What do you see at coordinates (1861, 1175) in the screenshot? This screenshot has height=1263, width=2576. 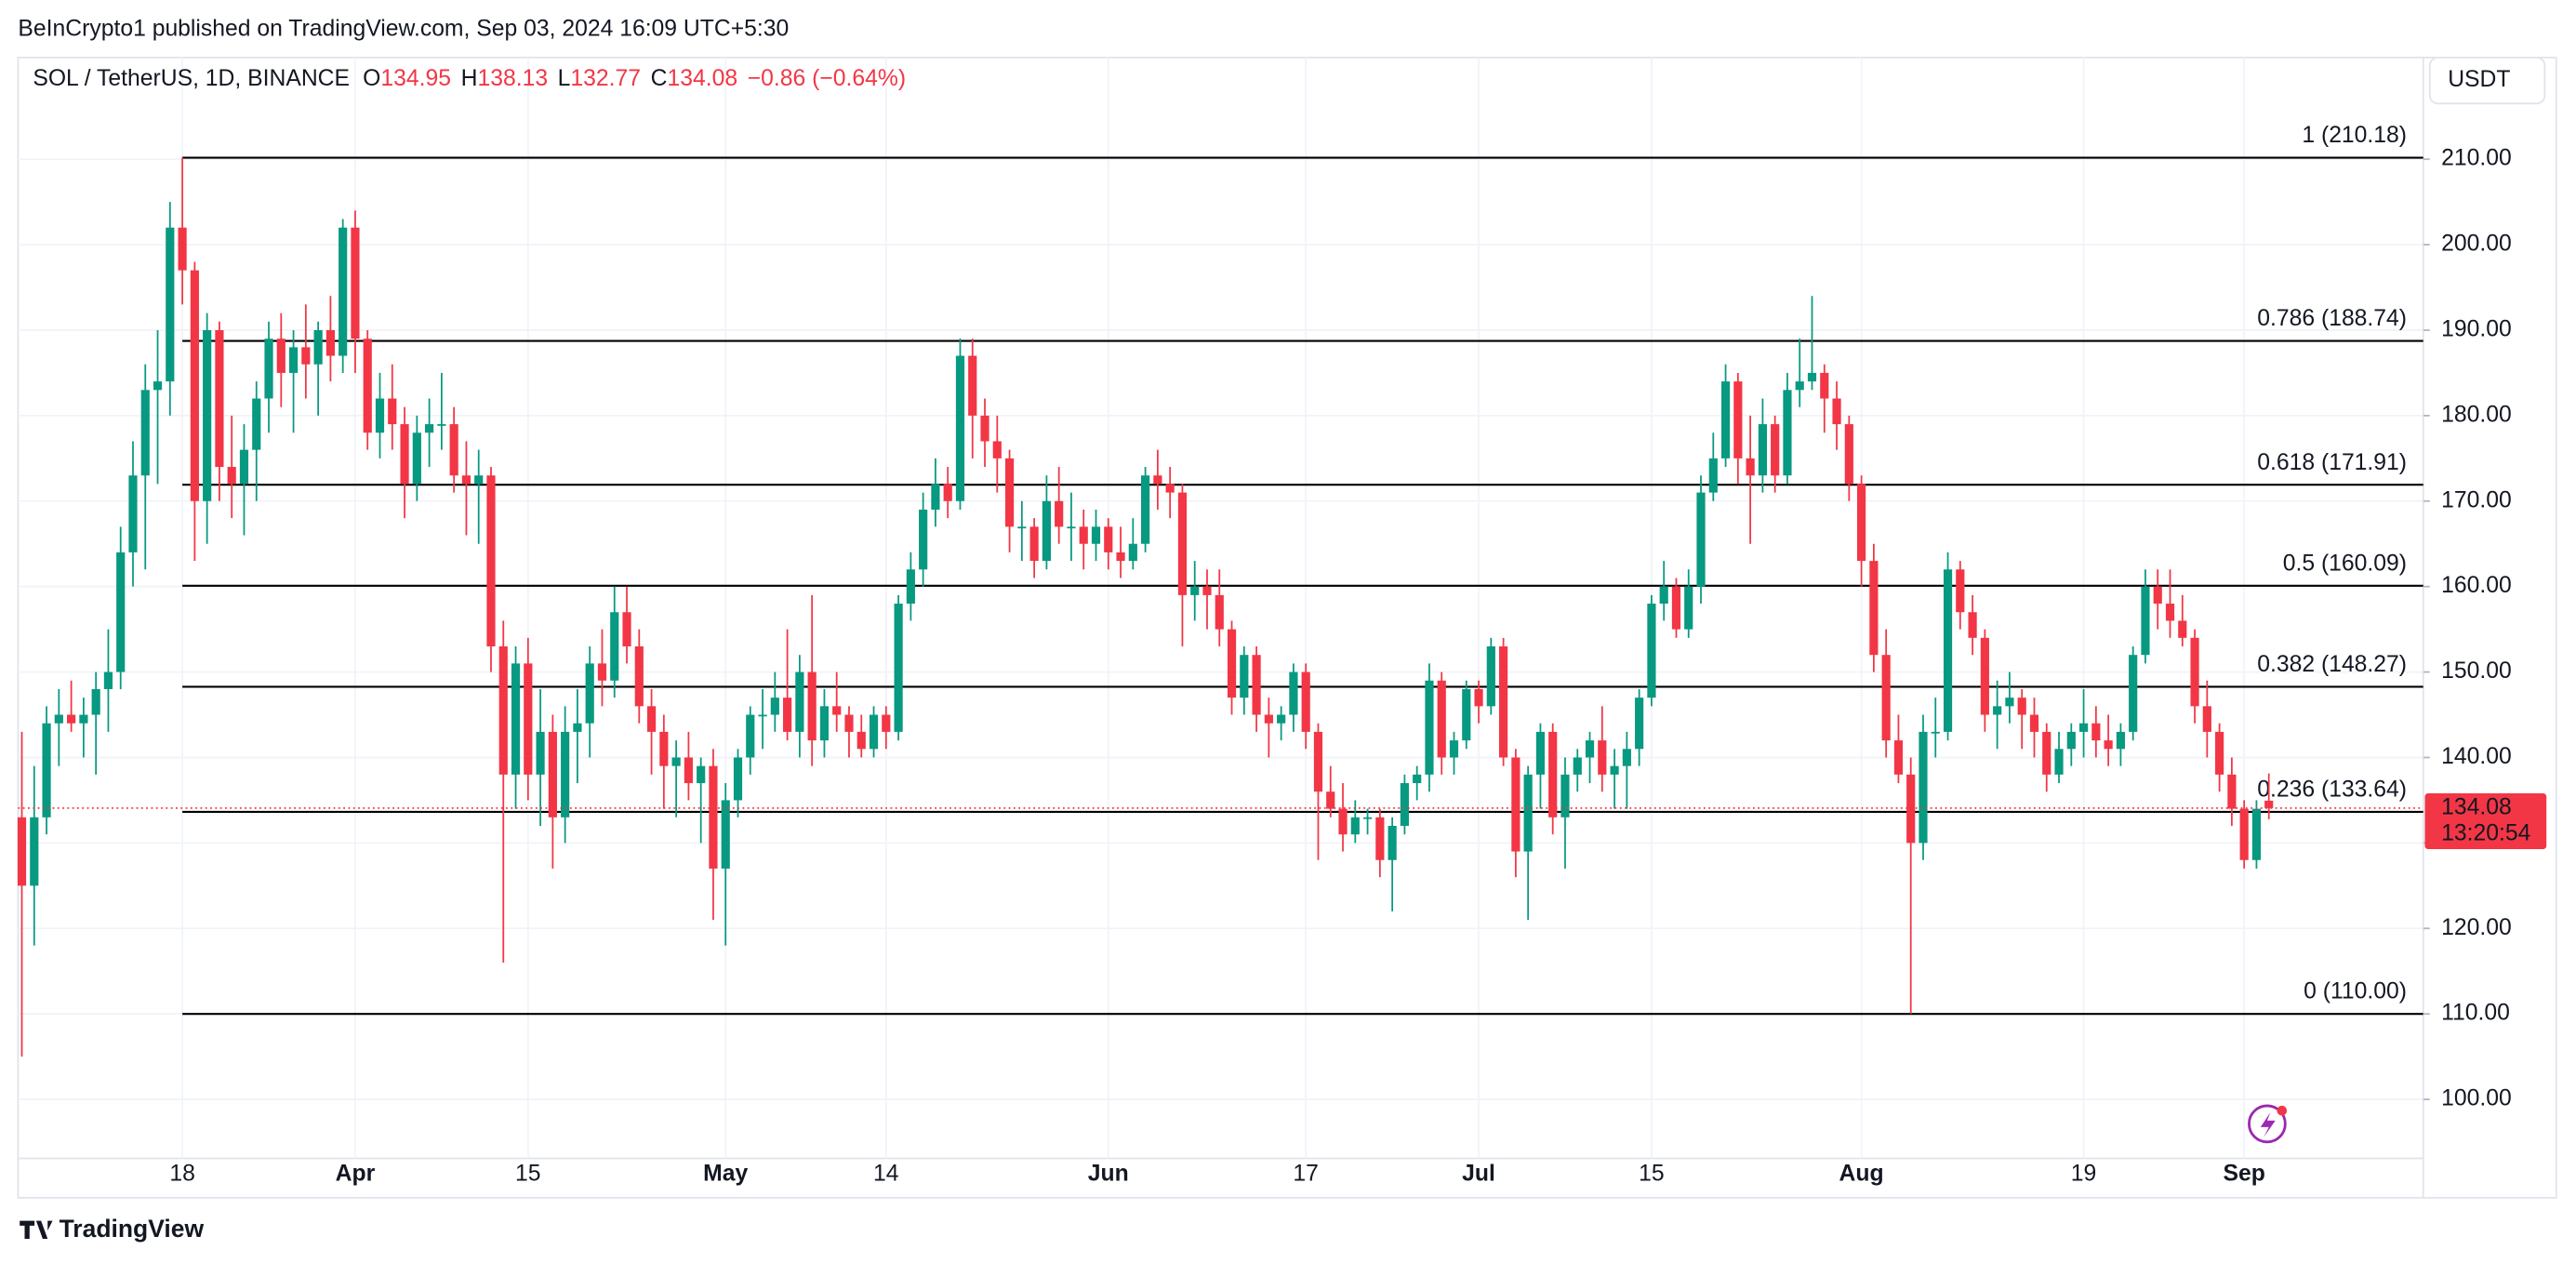 I see `x-tick-label: Aug` at bounding box center [1861, 1175].